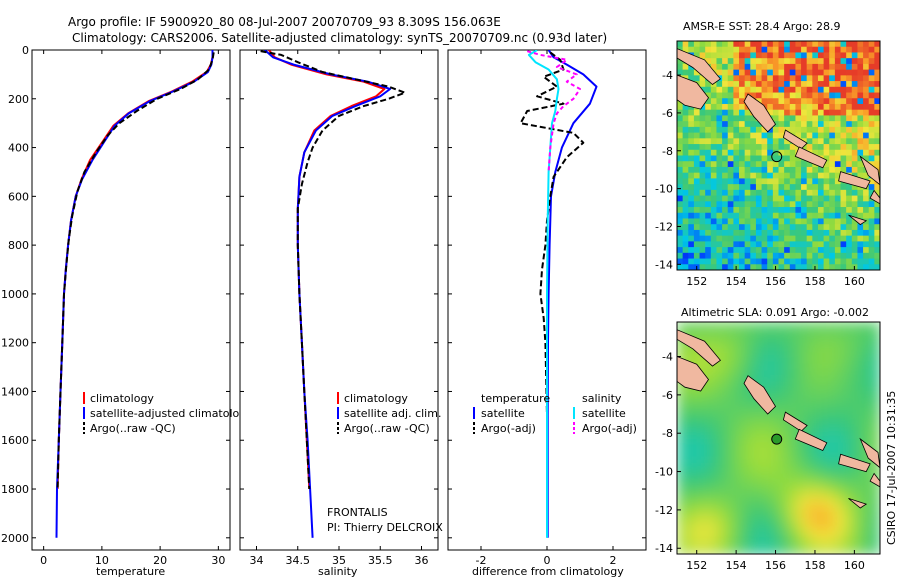 Image resolution: width=900 pixels, height=580 pixels. Describe the element at coordinates (257, 560) in the screenshot. I see `salinity-xtick-label: 34` at that location.